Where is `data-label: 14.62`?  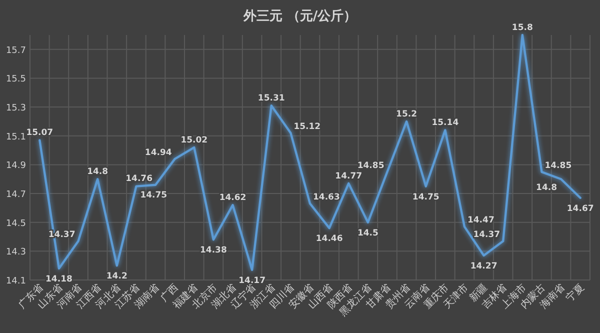
data-label: 14.62 is located at coordinates (232, 198).